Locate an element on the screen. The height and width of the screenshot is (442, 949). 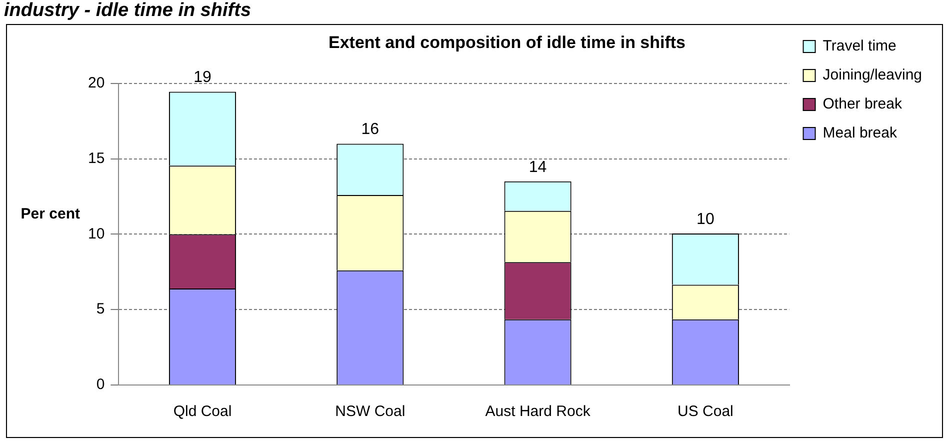
y-tick-label: 5 is located at coordinates (100, 309).